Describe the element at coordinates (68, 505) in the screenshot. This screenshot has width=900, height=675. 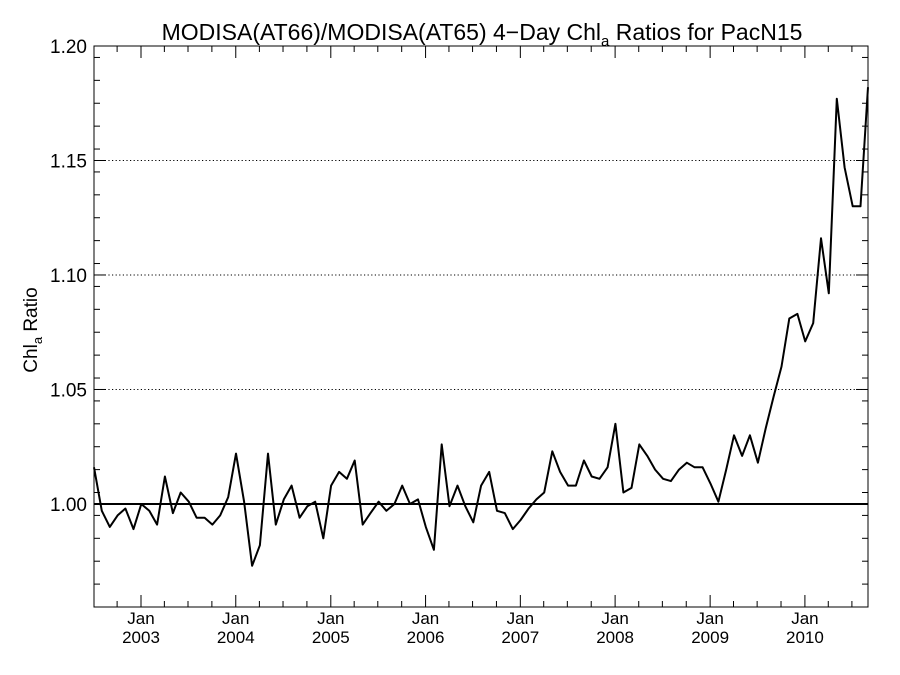
I see `y-tick-label: 1.00` at that location.